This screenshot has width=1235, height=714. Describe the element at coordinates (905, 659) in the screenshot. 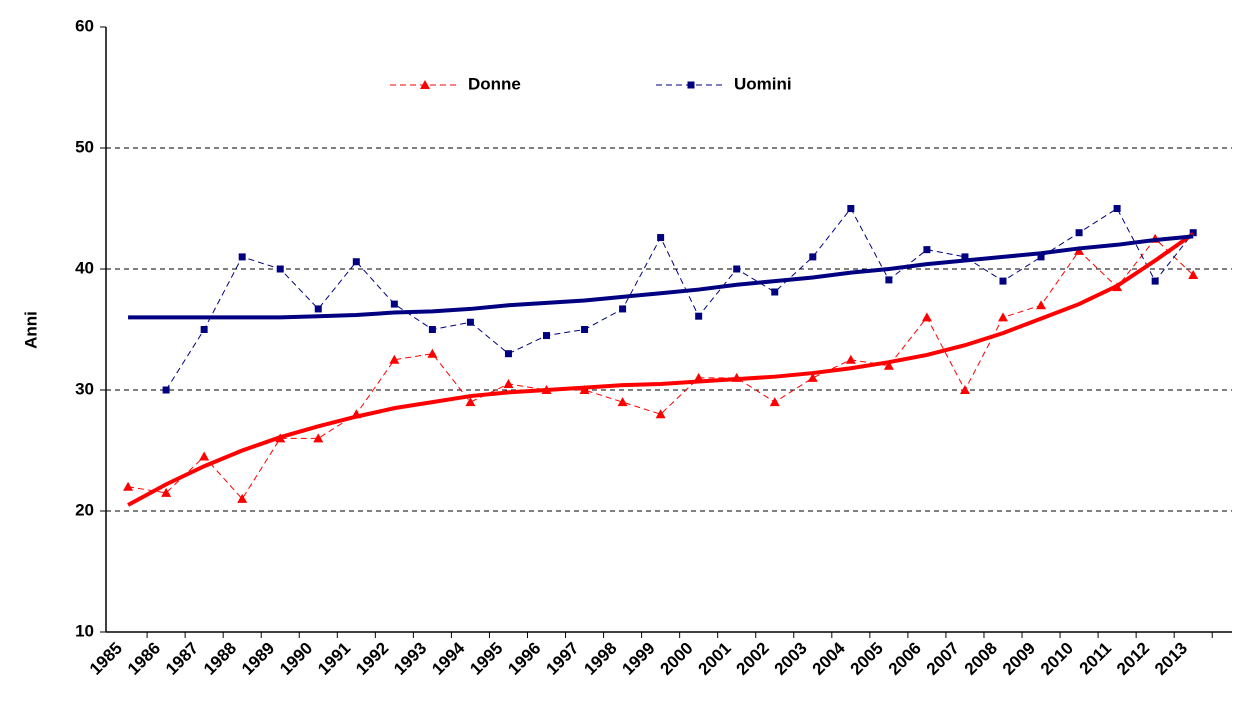

I see `x-tick-label: 2006` at that location.